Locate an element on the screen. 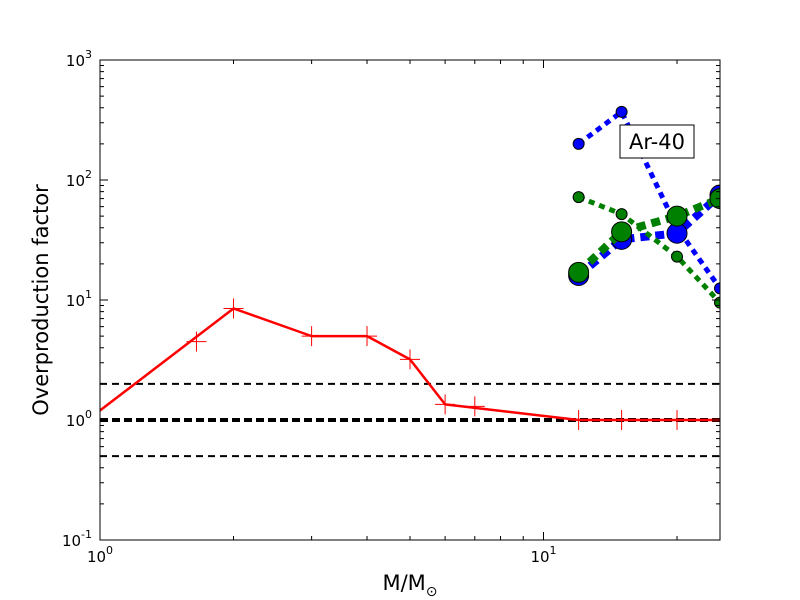 The image size is (800, 600). y-tick-label-2: 10¹ is located at coordinates (79, 299).